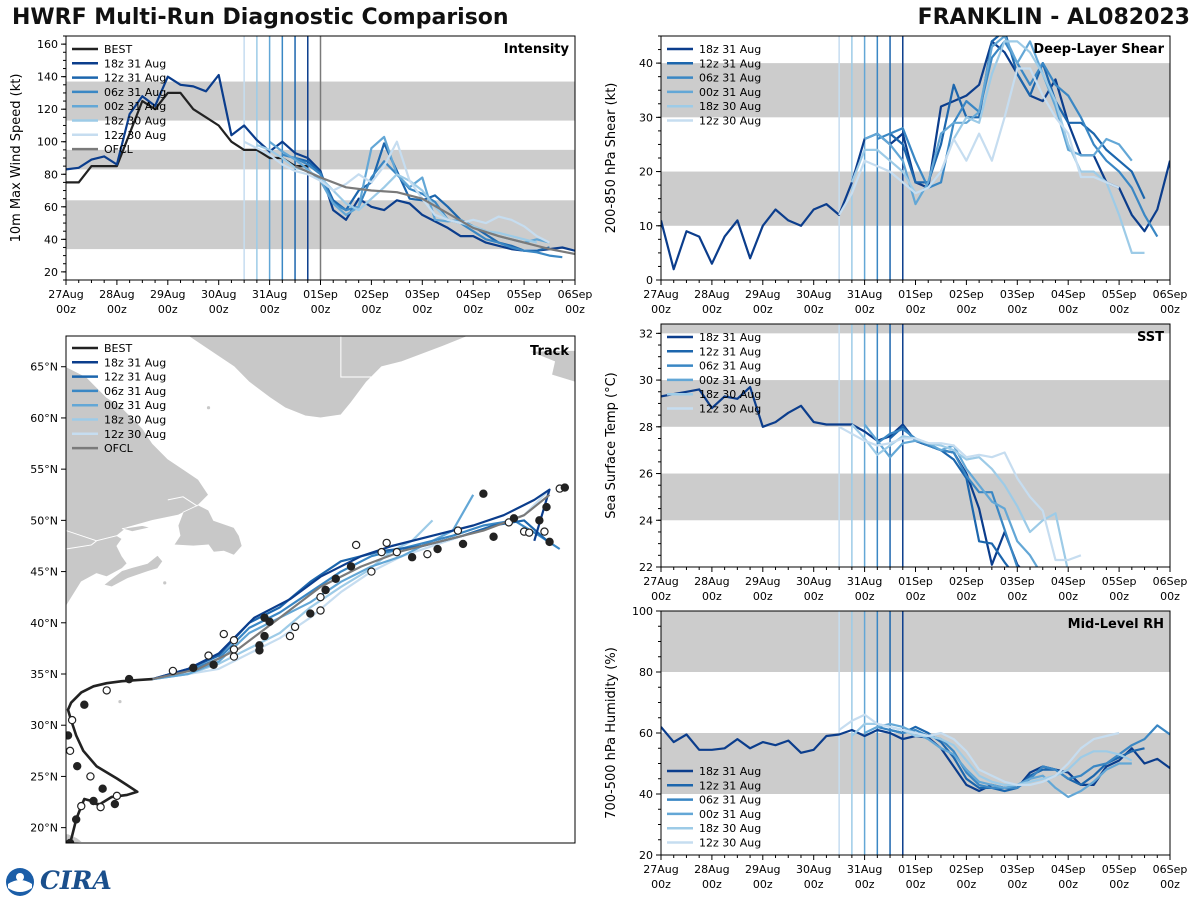  I want to click on island, so click(120, 702).